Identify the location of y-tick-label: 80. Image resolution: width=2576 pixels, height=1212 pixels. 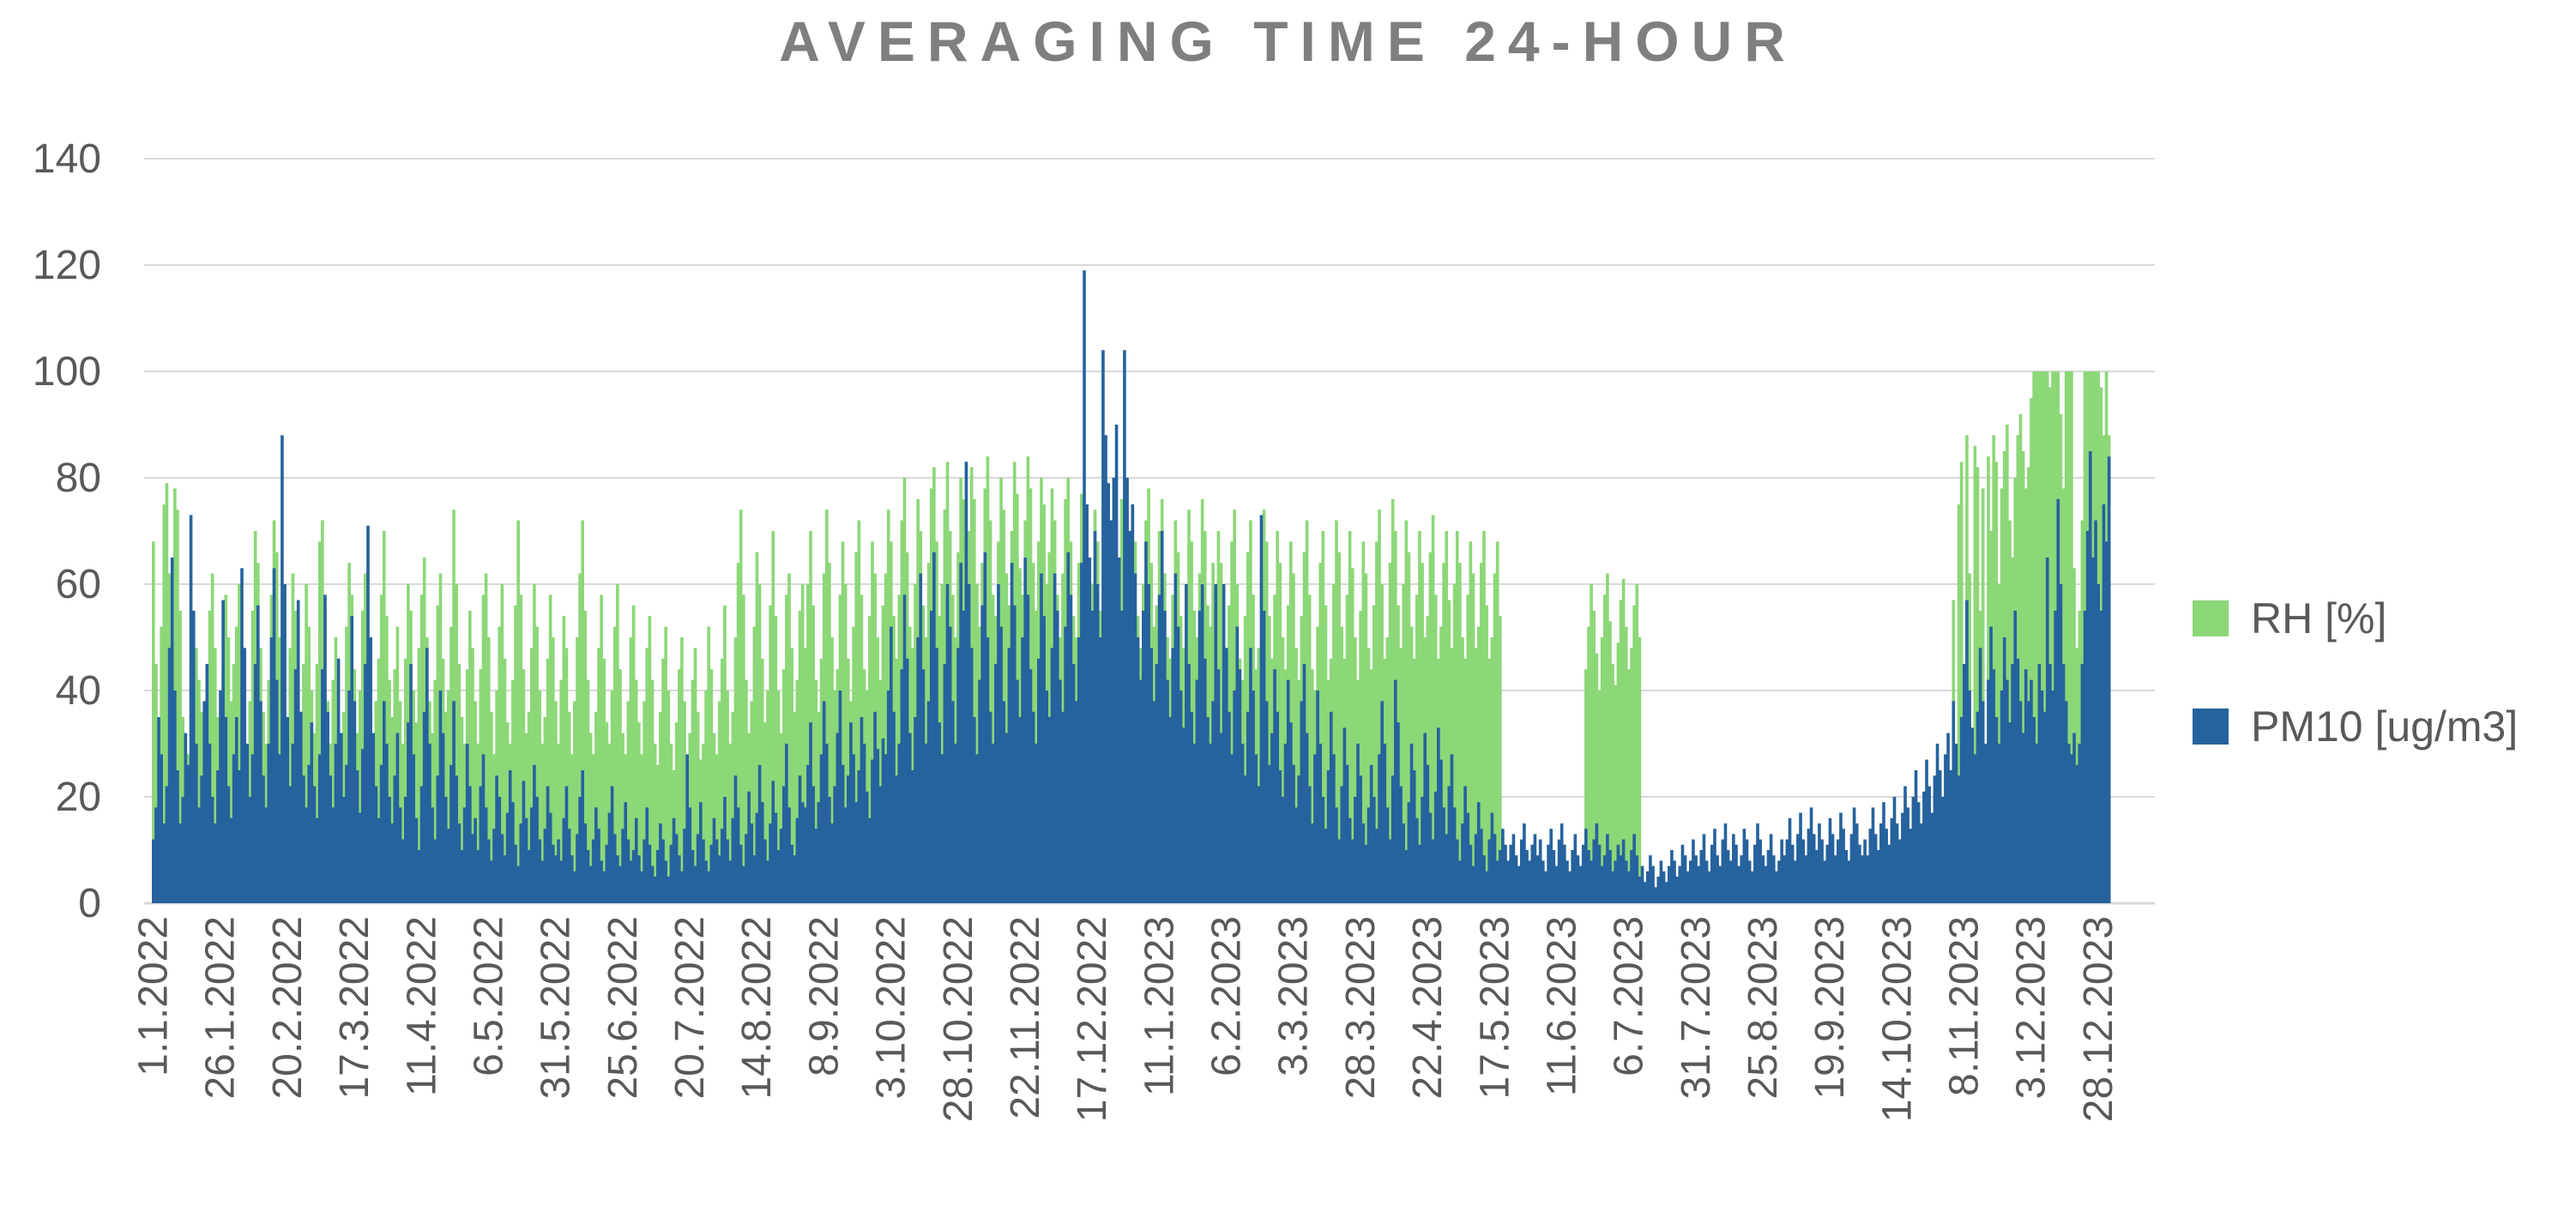
(78, 478).